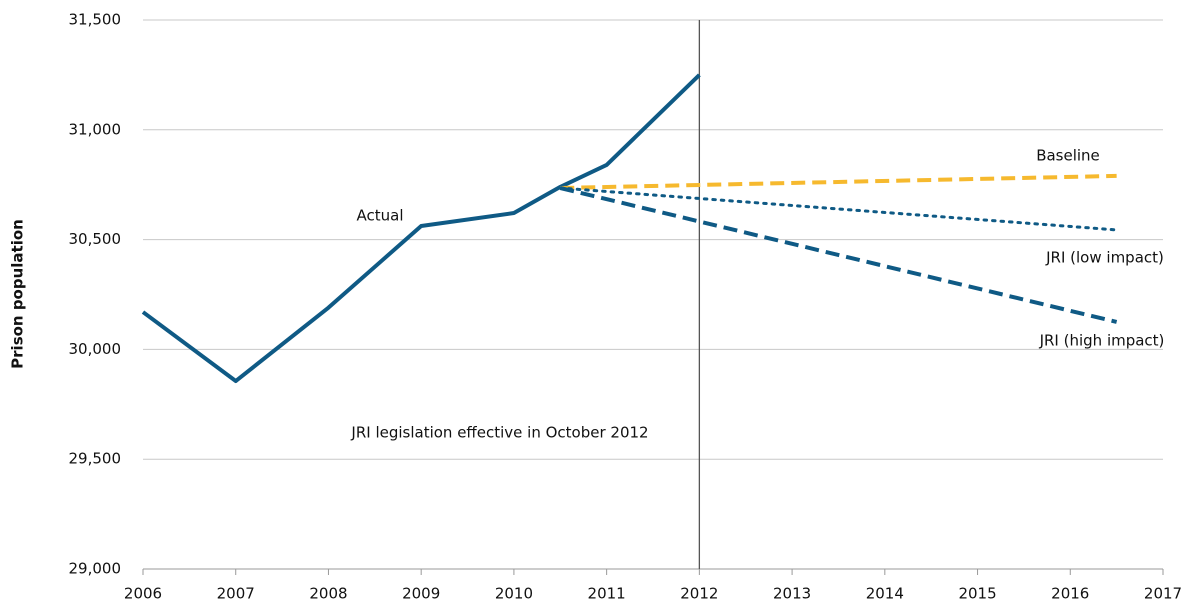  I want to click on series-label: JRI (low impact), so click(1104, 258).